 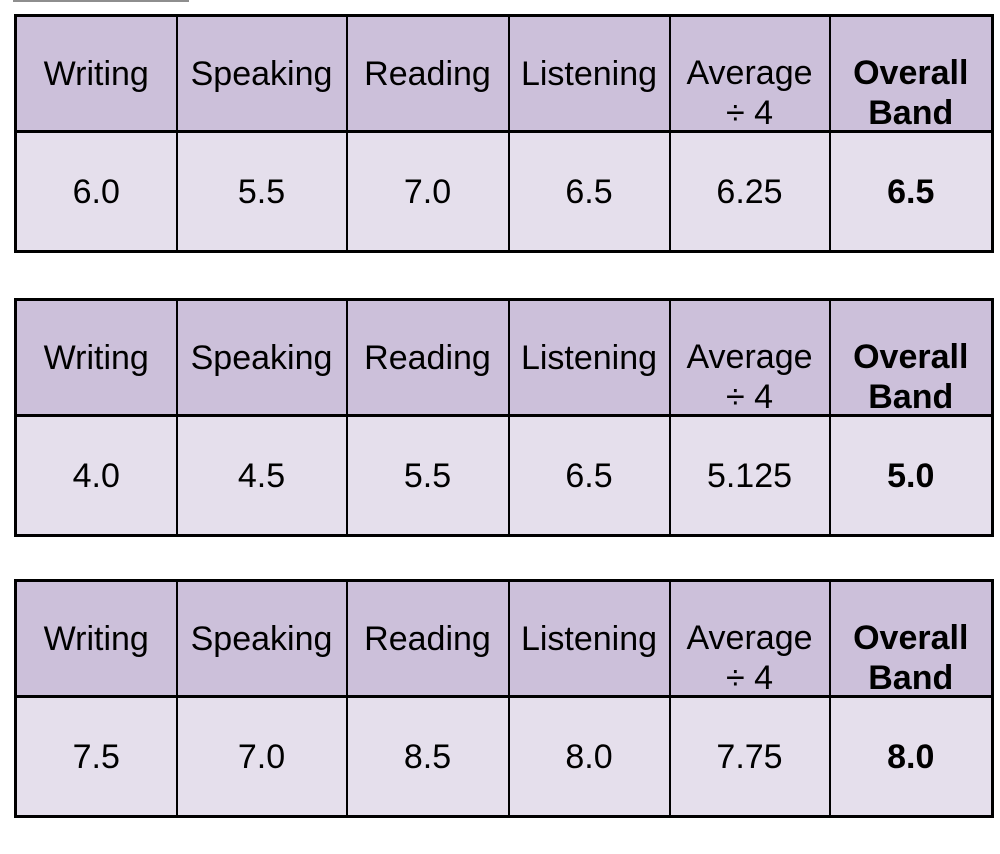 What do you see at coordinates (101, 1) in the screenshot?
I see `top-edge-artifact` at bounding box center [101, 1].